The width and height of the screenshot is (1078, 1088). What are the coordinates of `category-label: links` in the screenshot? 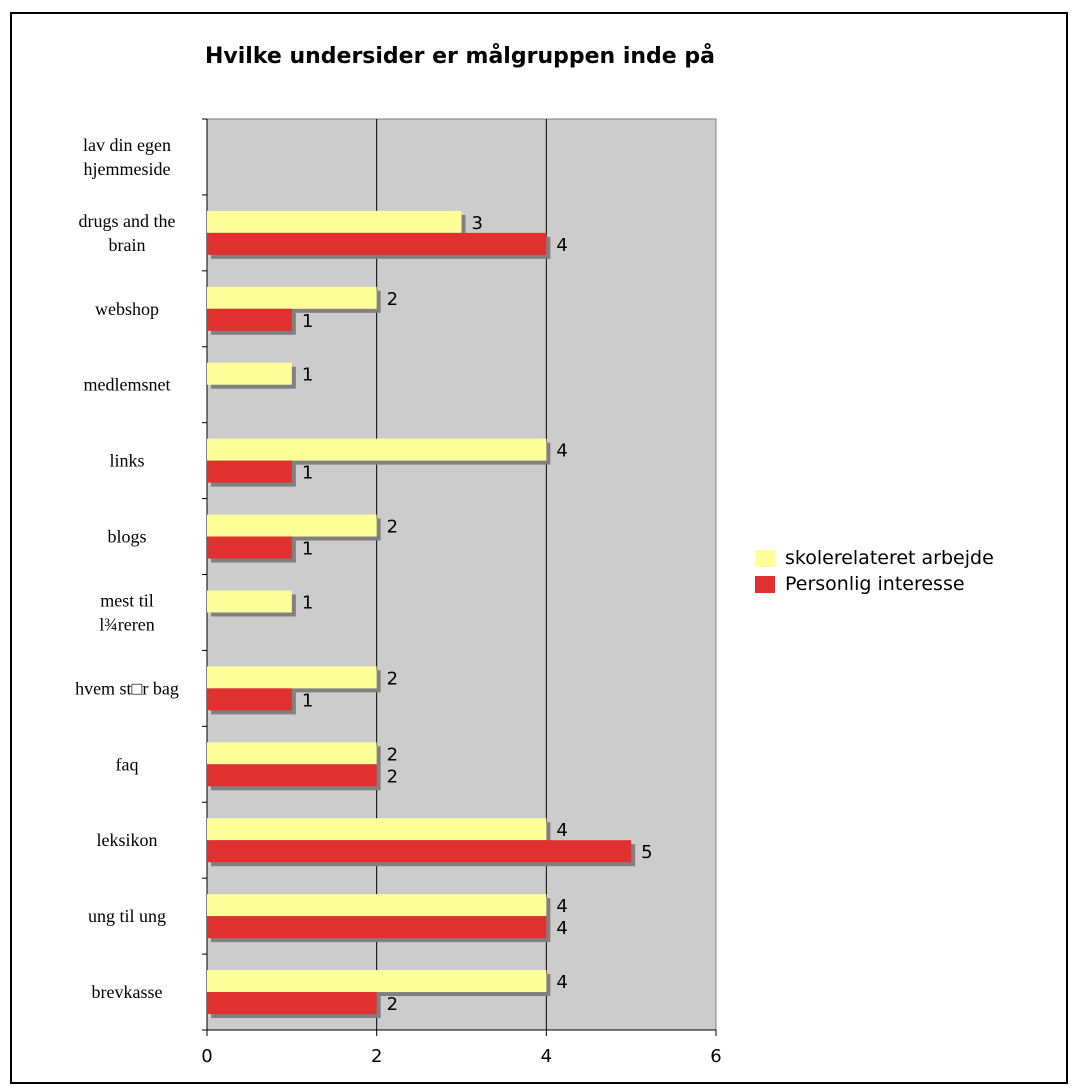 It's located at (126, 461).